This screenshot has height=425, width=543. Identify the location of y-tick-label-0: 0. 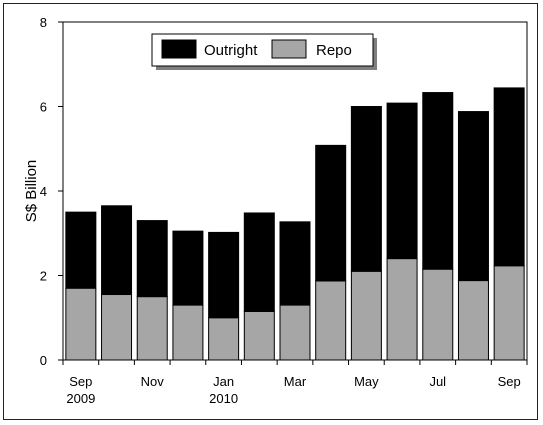
(43, 360).